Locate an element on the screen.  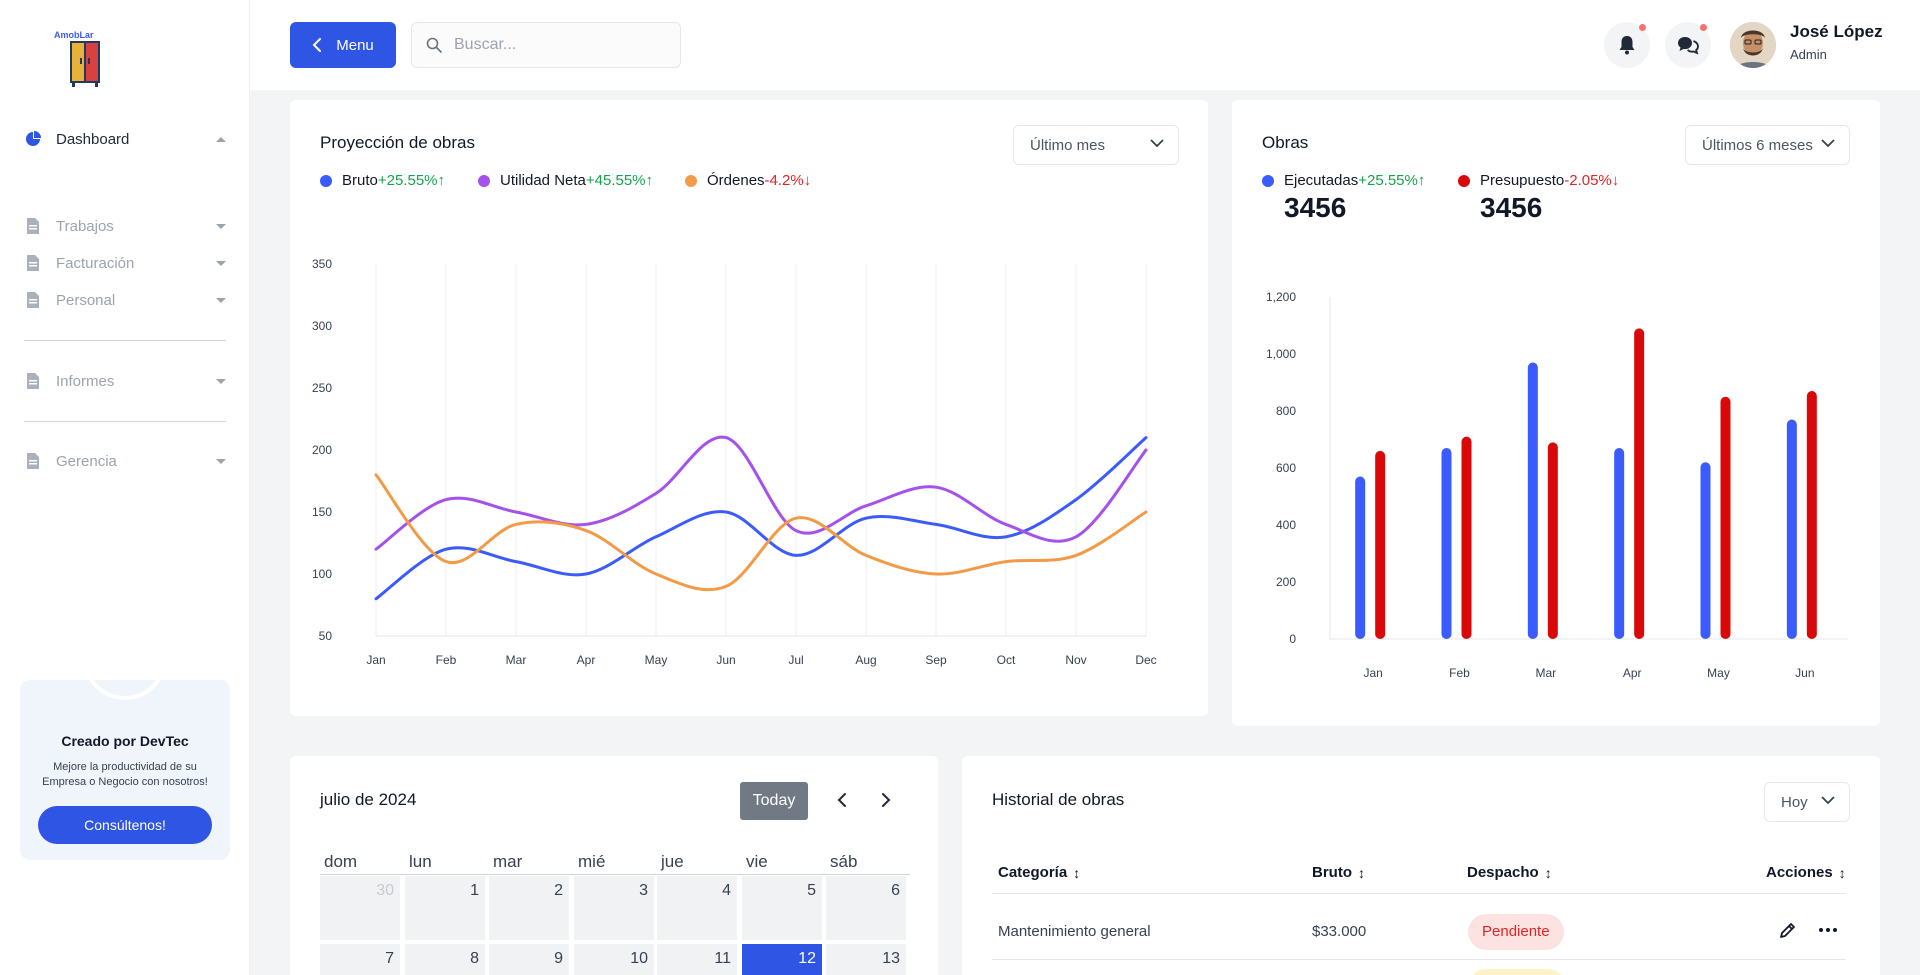
selected-period: Hoy is located at coordinates (1794, 802).